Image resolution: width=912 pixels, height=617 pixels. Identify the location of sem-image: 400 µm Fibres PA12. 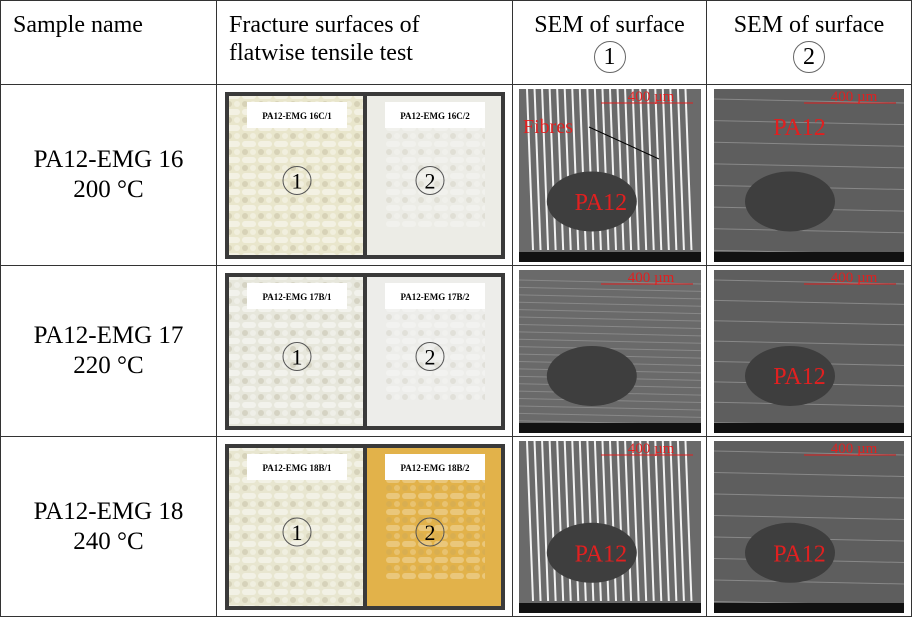
(609, 175).